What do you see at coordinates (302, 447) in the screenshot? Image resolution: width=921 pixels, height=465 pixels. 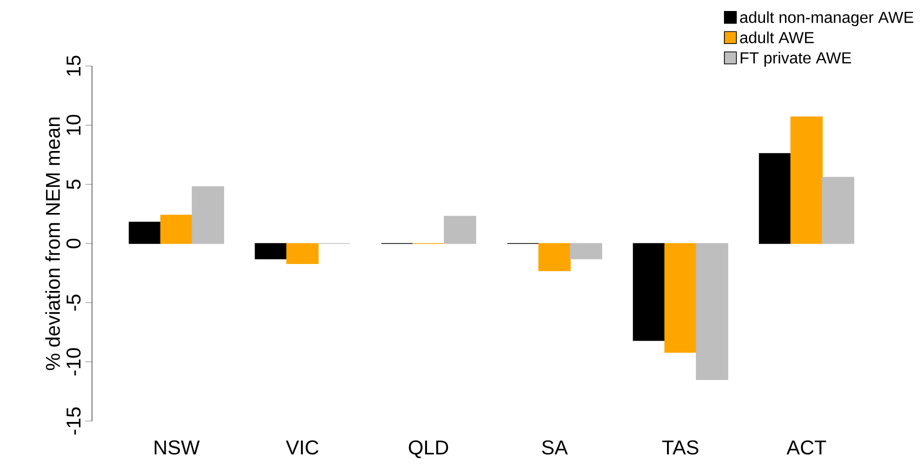 I see `x-tick-label: VIC` at bounding box center [302, 447].